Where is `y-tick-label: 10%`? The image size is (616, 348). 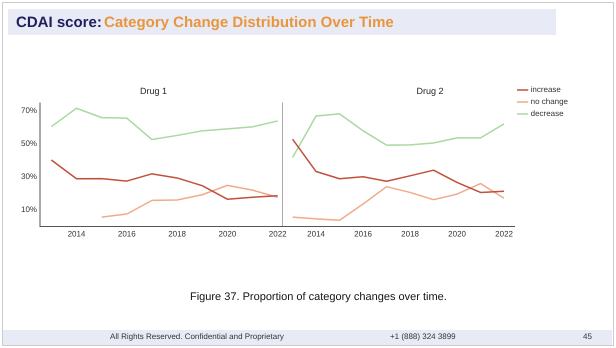 y-tick-label: 10% is located at coordinates (29, 209).